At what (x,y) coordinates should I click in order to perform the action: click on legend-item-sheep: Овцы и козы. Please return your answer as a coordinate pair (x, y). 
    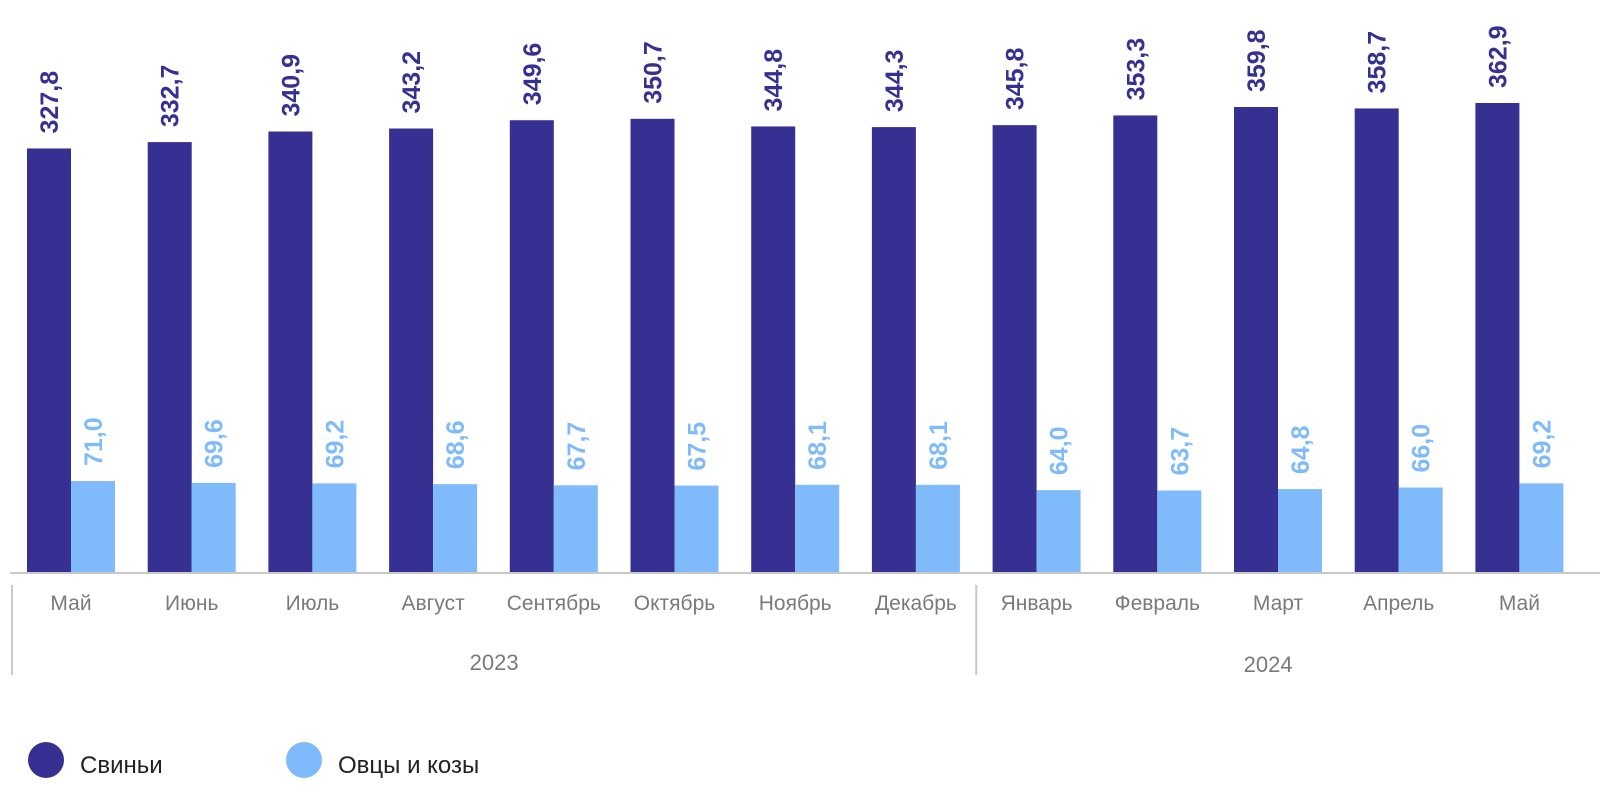
    Looking at the image, I should click on (383, 760).